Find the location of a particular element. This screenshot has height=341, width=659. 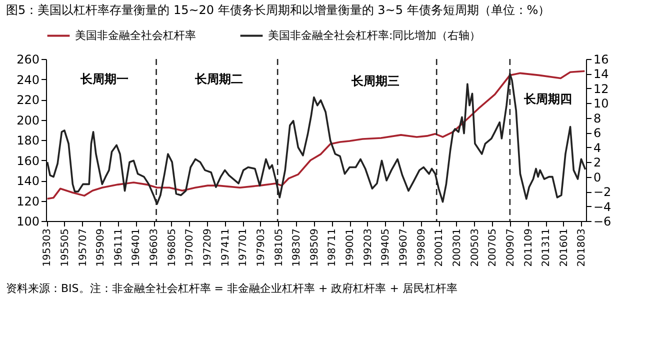

y2-tick-label: 14 is located at coordinates (601, 74).